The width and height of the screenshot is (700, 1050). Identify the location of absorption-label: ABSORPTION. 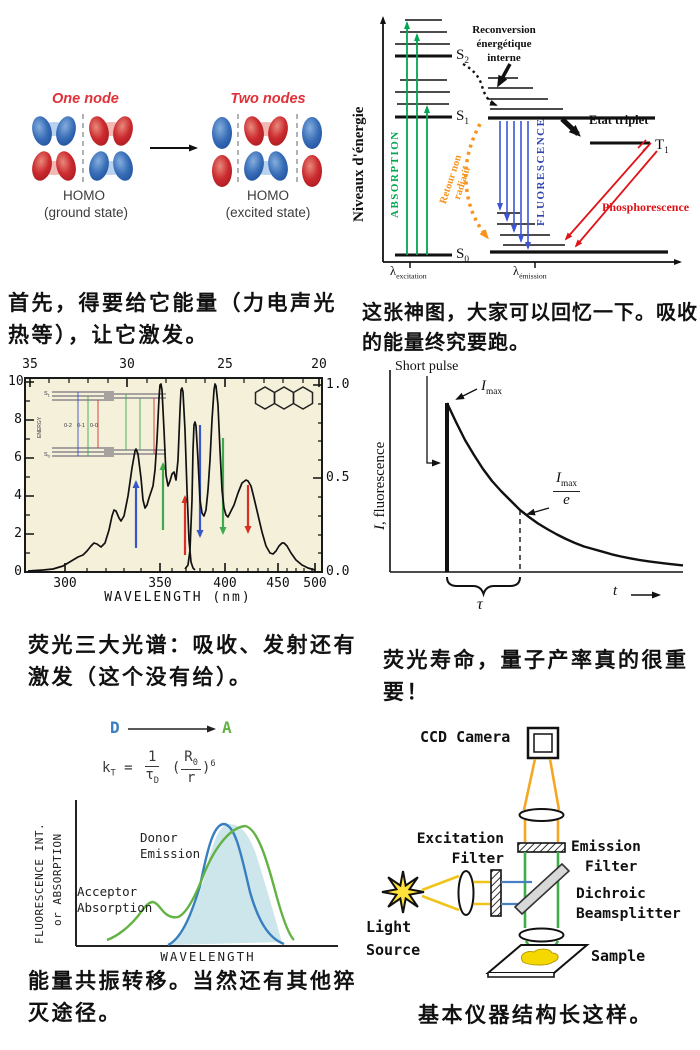
(395, 174).